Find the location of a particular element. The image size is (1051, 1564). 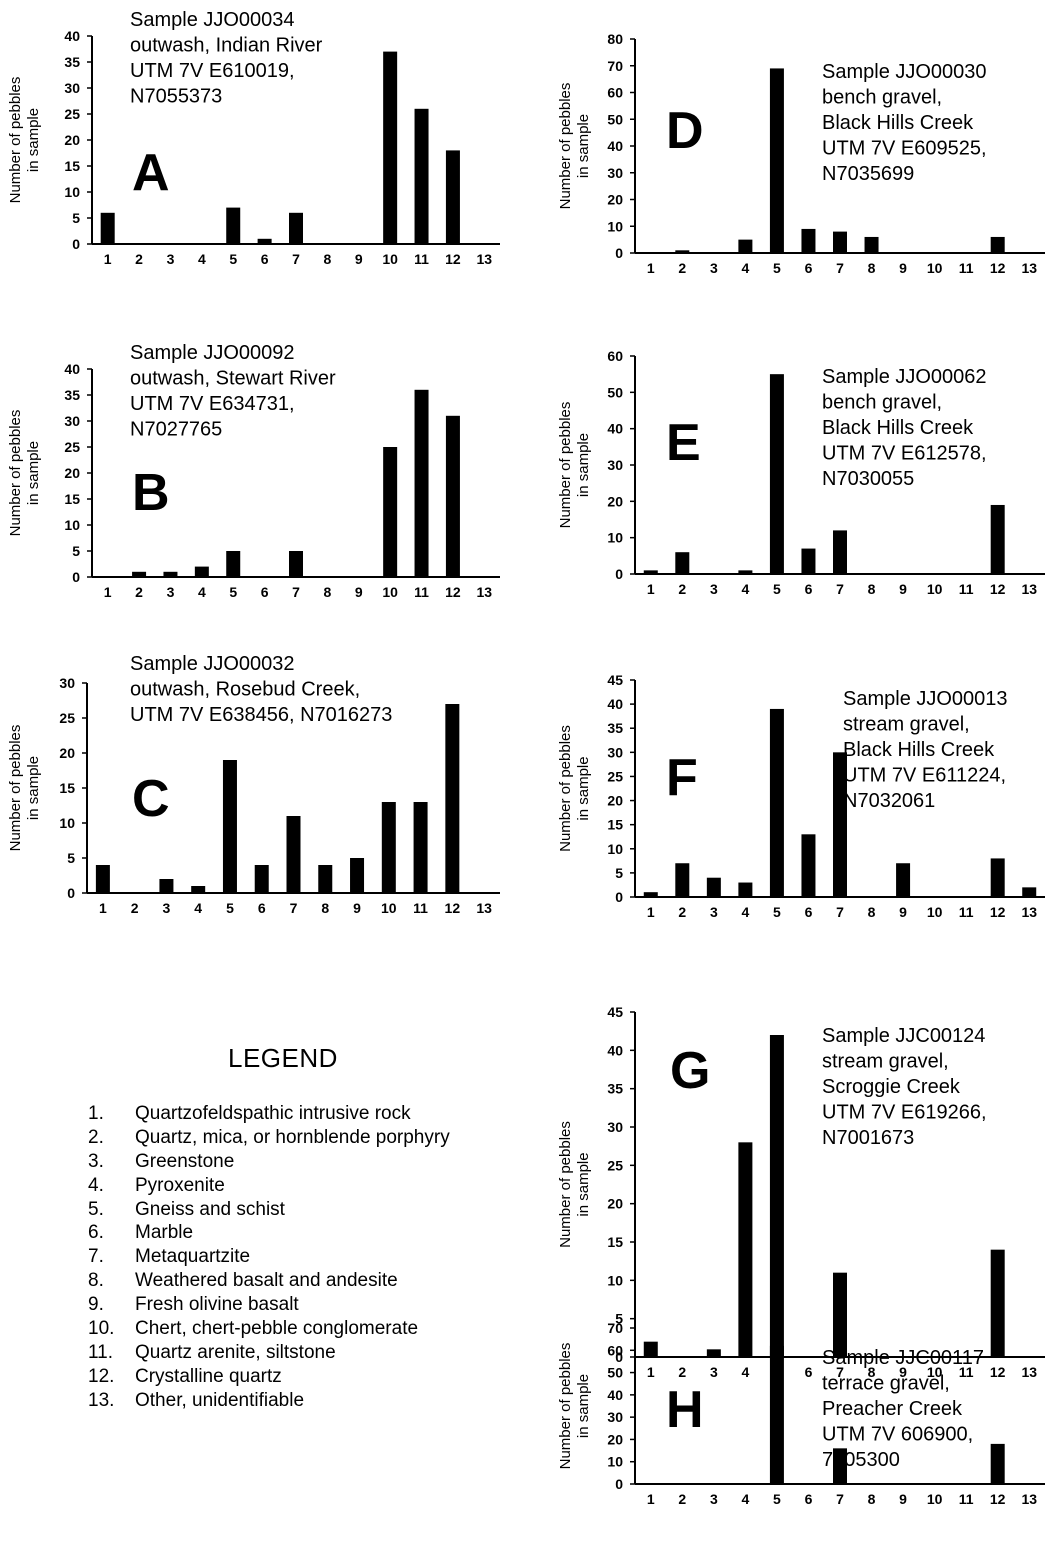

legend-item-number: 12. is located at coordinates (101, 1376).